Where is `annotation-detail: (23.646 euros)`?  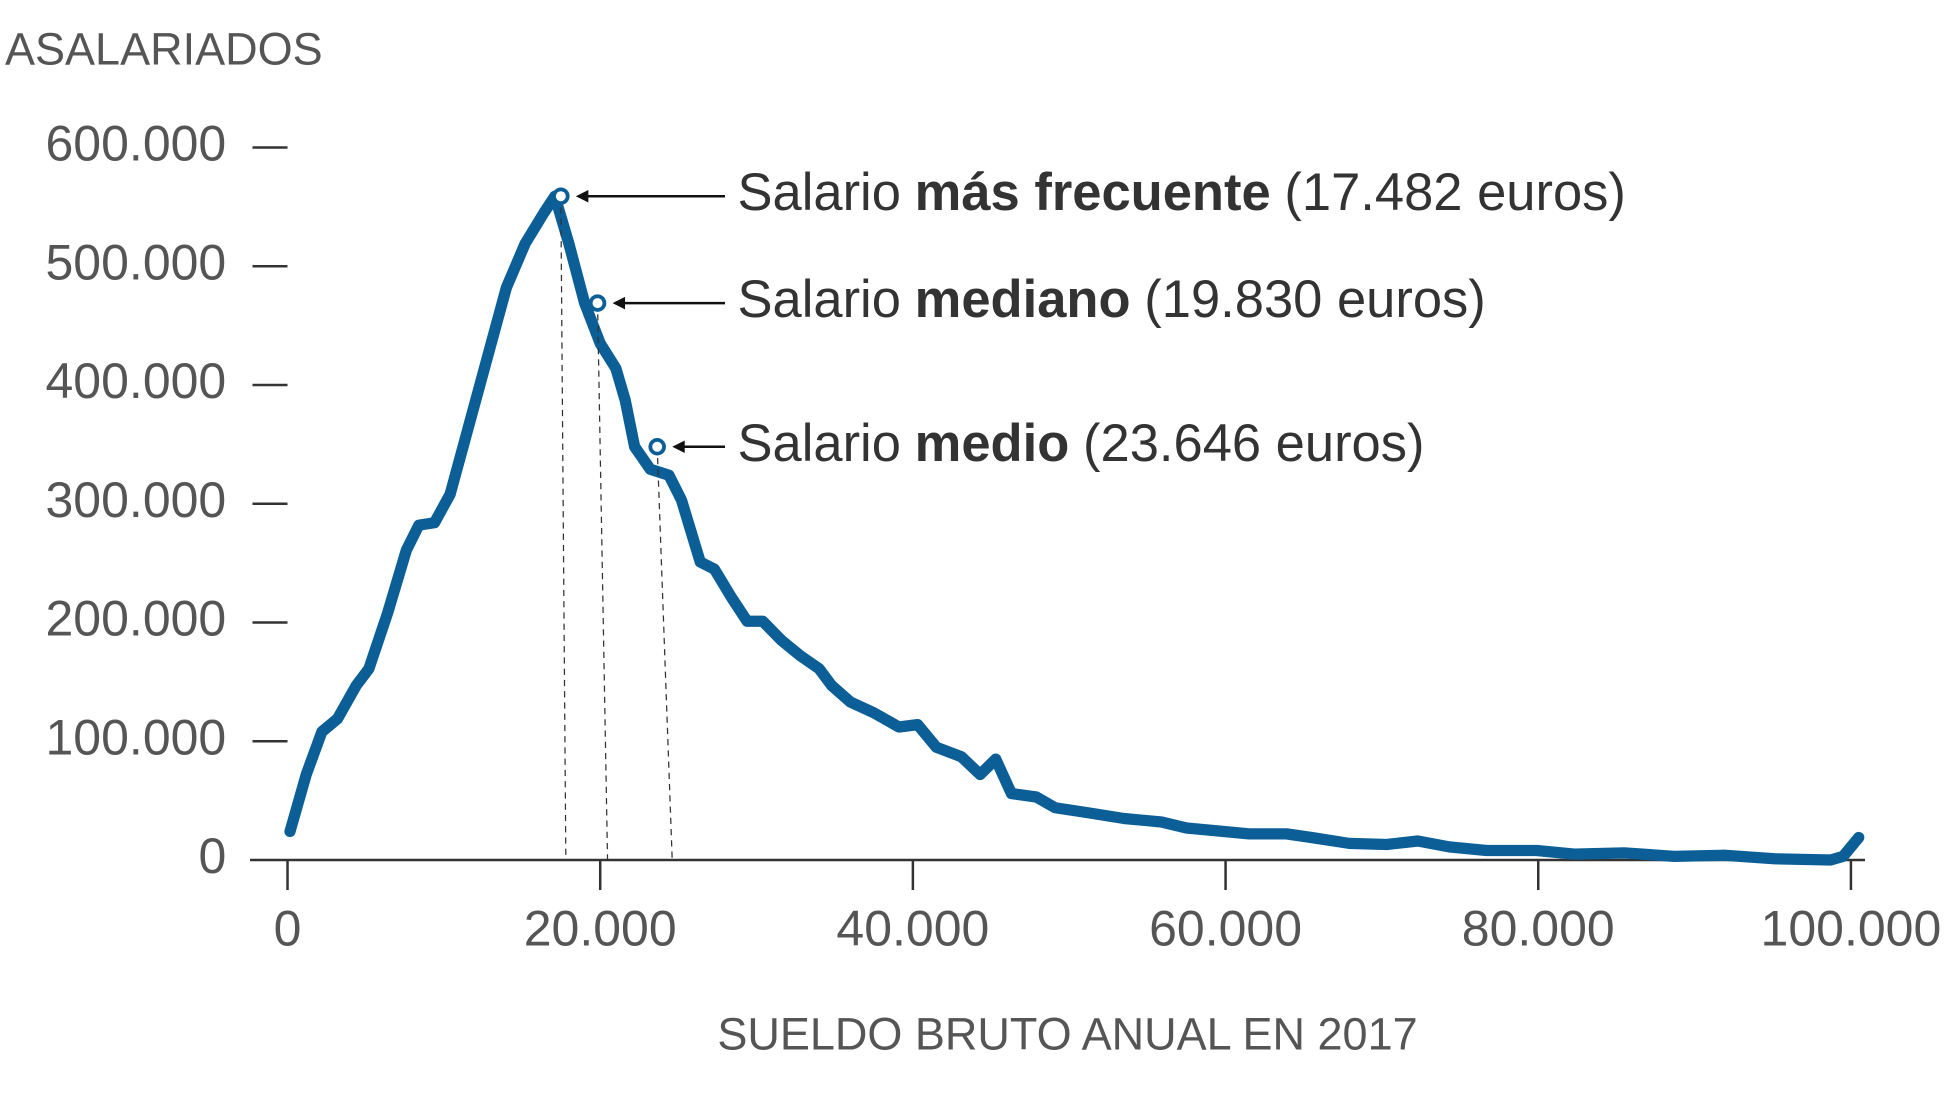 annotation-detail: (23.646 euros) is located at coordinates (1253, 443).